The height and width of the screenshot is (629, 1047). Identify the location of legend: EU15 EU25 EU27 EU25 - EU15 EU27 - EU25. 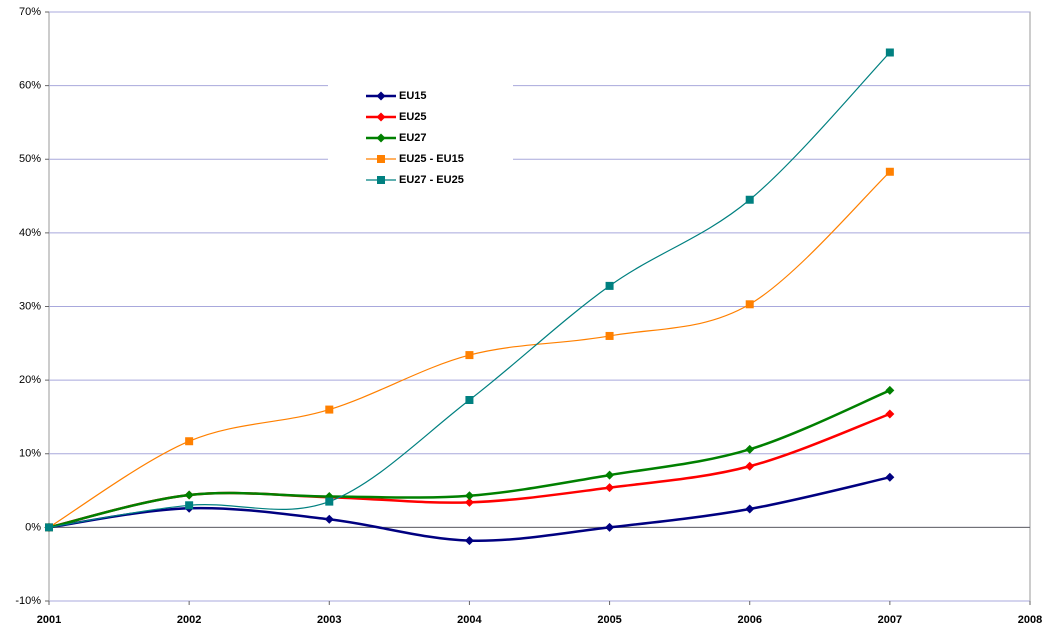
(420, 138).